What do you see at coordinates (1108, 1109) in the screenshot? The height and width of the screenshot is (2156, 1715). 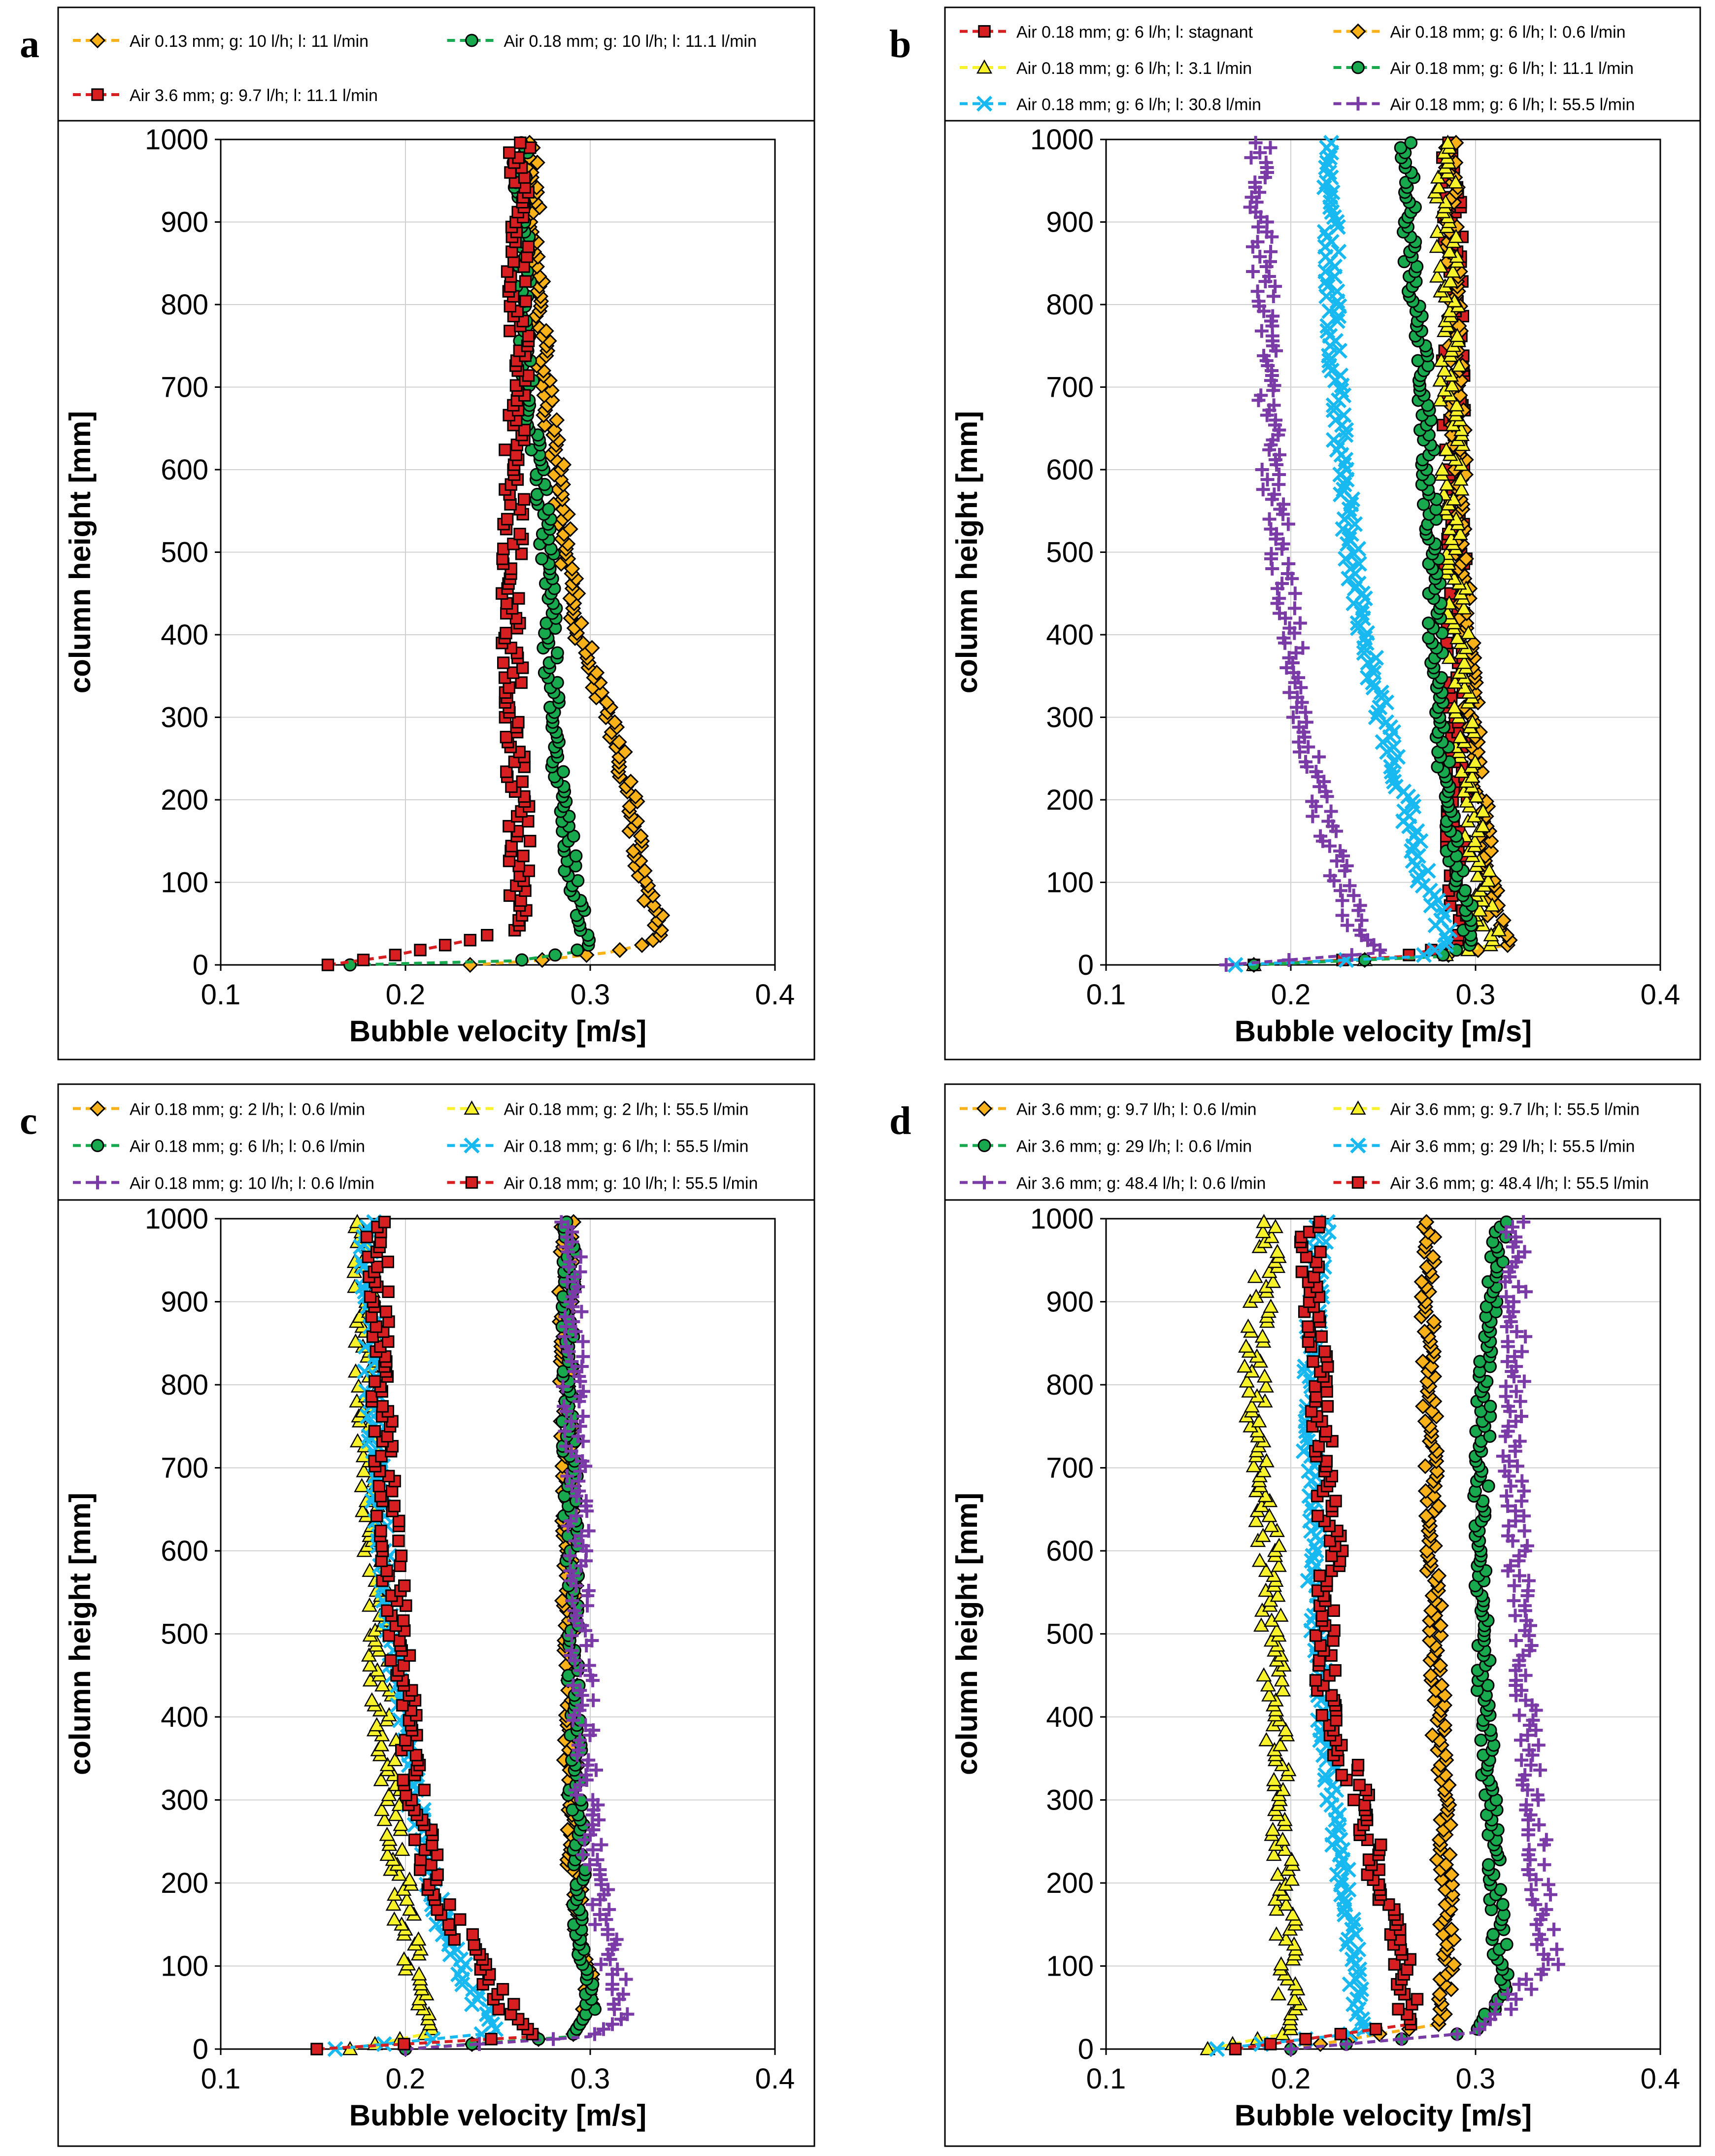 I see `legend-item: Air 3.6 mm; g: 9.7 l/h; l: 0.6 l/min` at bounding box center [1108, 1109].